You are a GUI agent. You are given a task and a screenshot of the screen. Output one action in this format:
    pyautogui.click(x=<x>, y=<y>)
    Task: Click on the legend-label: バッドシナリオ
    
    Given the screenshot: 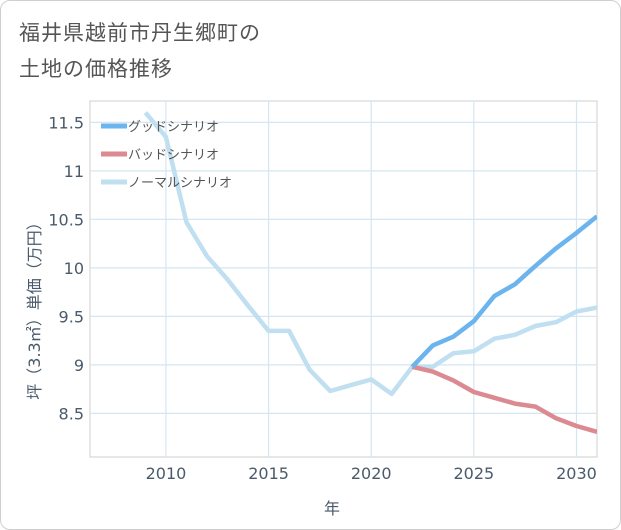 What is the action you would take?
    pyautogui.click(x=173, y=155)
    